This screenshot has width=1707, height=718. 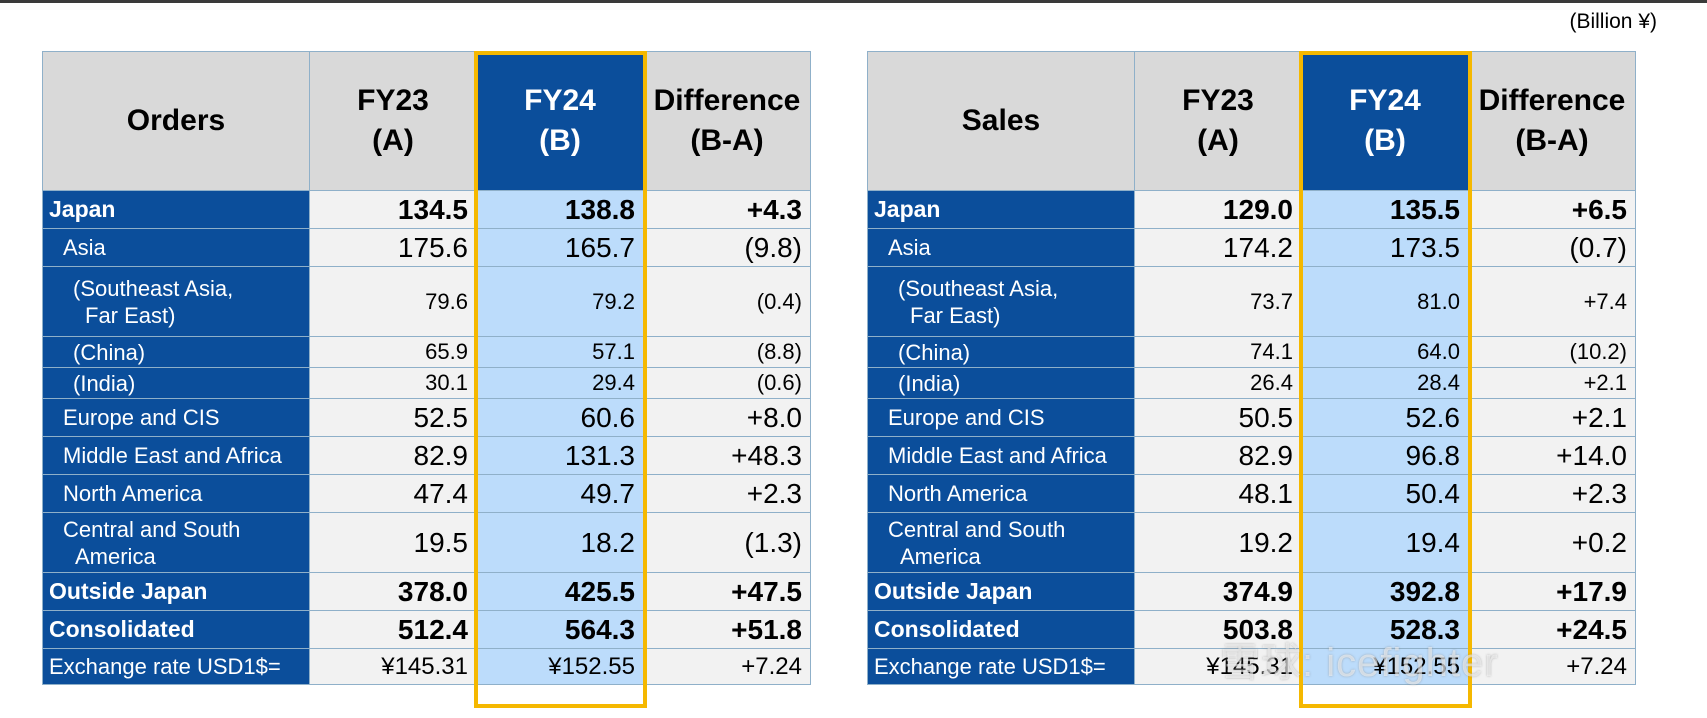 What do you see at coordinates (393, 352) in the screenshot?
I see `orders-cell-fy23: 65.9` at bounding box center [393, 352].